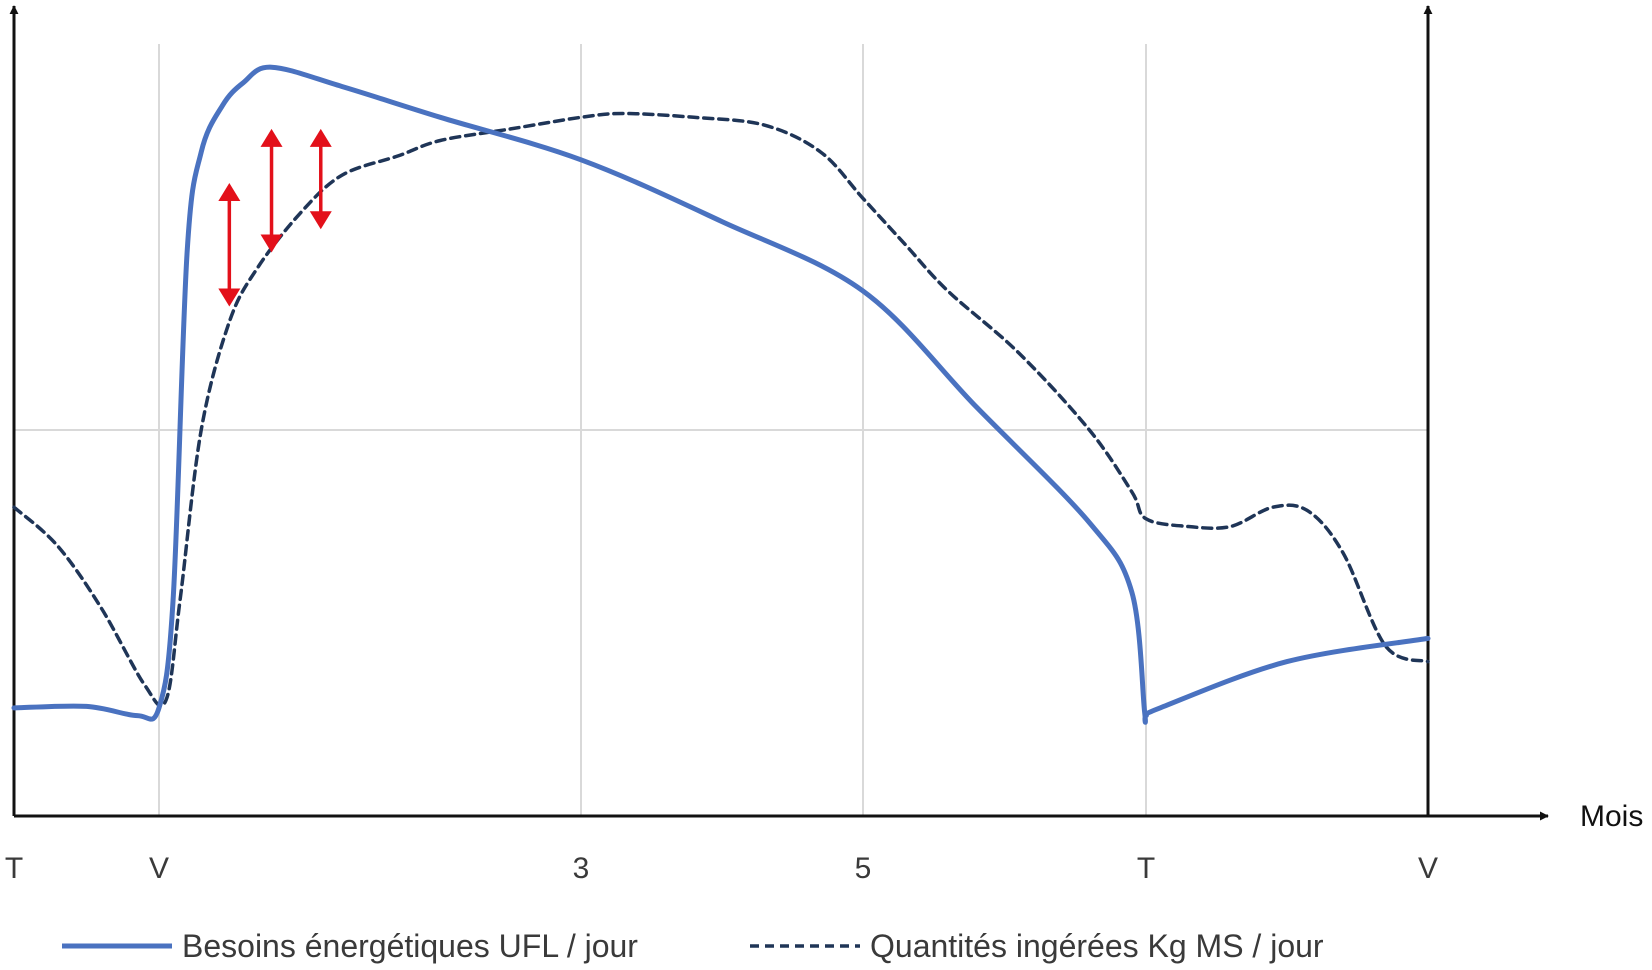  I want to click on legend-label-quantites: Quantités ingérées Kg MS / jour, so click(1097, 946).